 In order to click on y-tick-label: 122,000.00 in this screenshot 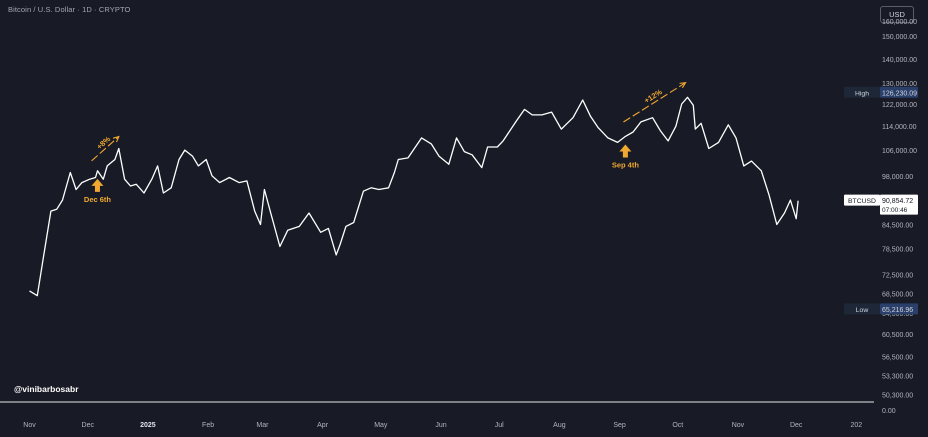, I will do `click(899, 105)`.